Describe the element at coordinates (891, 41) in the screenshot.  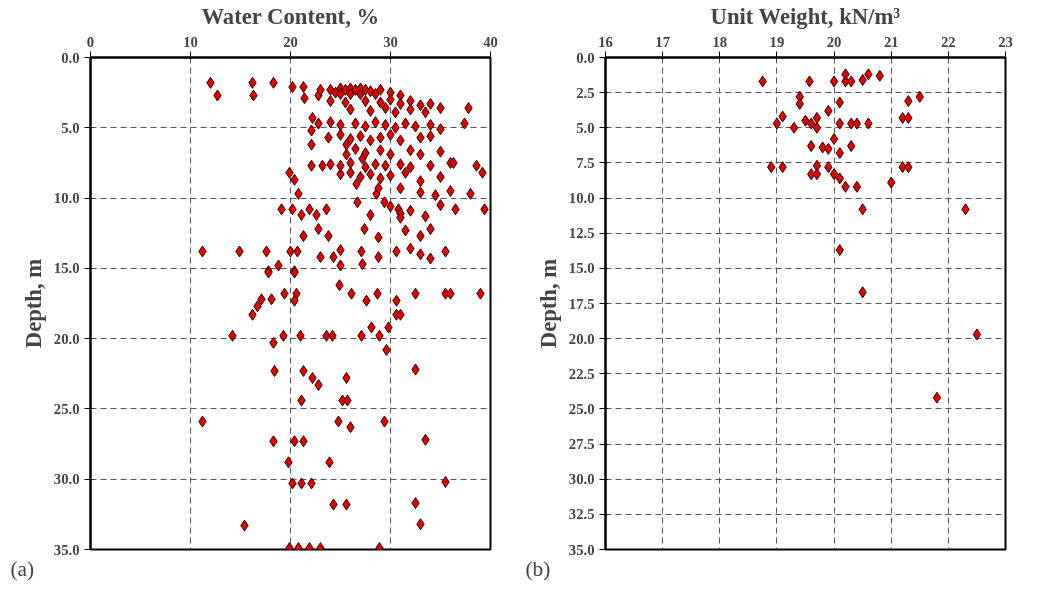
I see `x-tick-label: 21` at that location.